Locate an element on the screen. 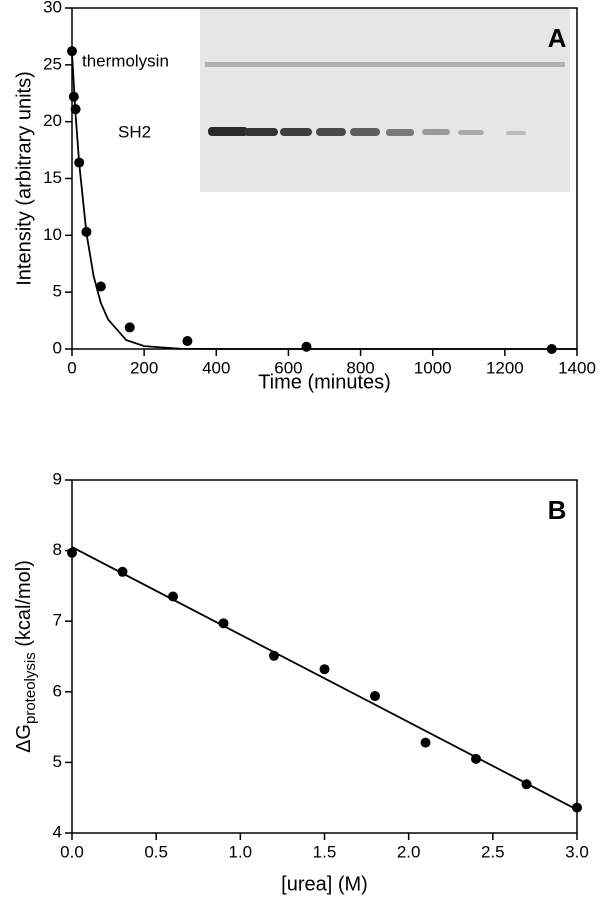 This screenshot has height=899, width=601. panel-label: A is located at coordinates (557, 38).